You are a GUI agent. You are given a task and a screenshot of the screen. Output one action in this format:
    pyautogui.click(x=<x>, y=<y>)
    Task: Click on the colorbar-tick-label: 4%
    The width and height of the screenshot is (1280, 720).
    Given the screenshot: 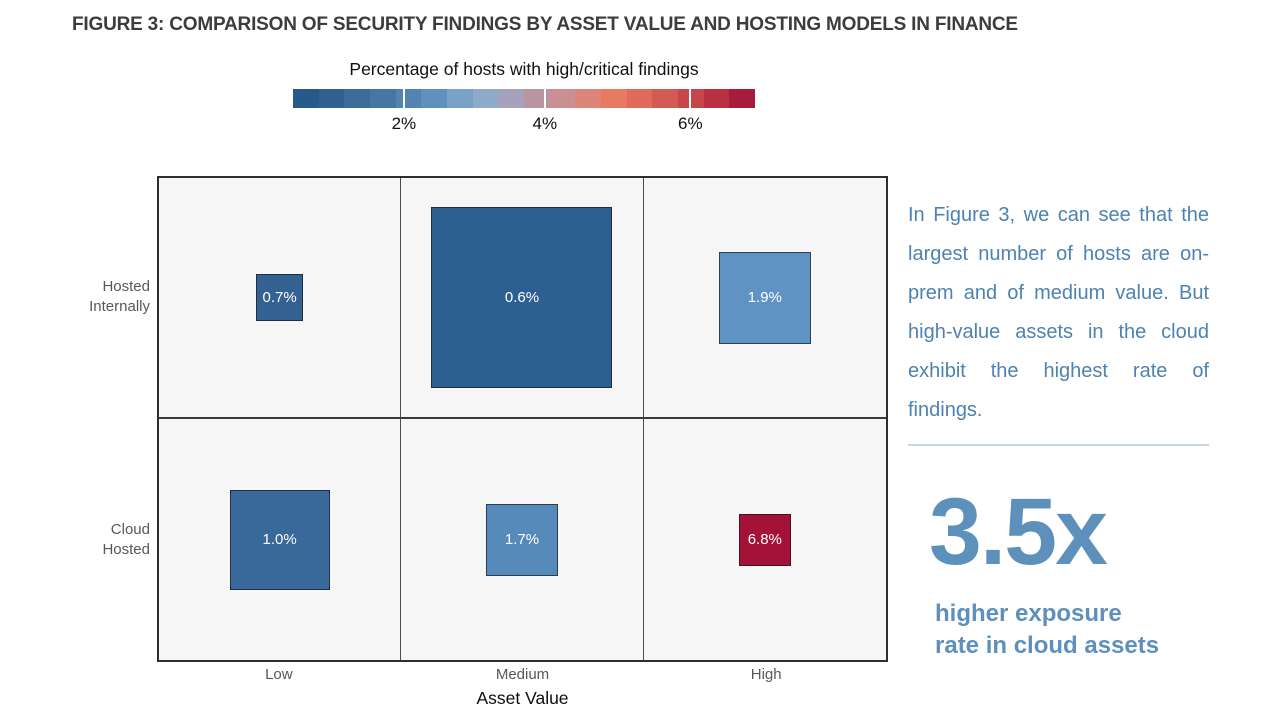 What is the action you would take?
    pyautogui.click(x=545, y=123)
    